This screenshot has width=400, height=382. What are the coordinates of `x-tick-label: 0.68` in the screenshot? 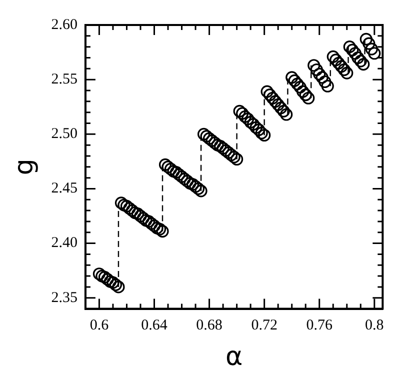 It's located at (209, 326).